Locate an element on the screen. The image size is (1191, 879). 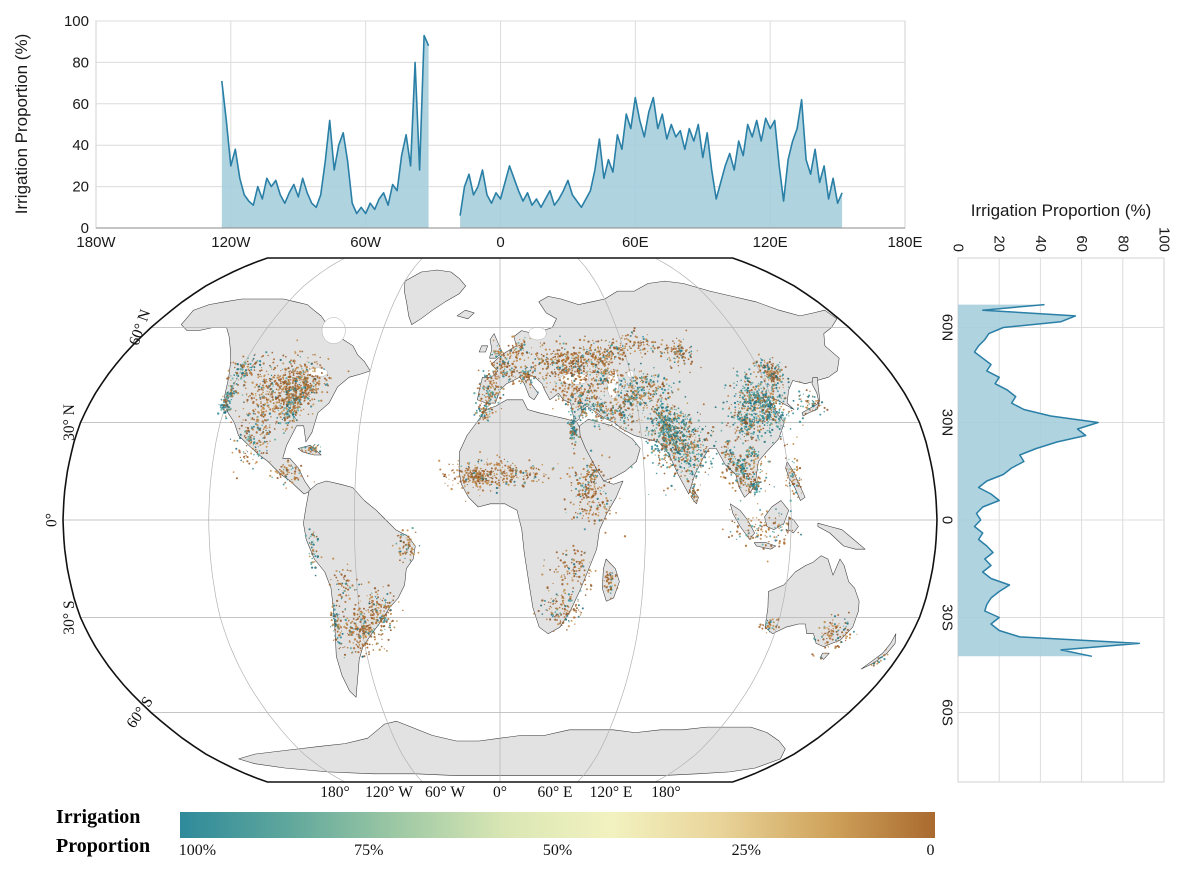
legend-title-line2: Proportion is located at coordinates (103, 846).